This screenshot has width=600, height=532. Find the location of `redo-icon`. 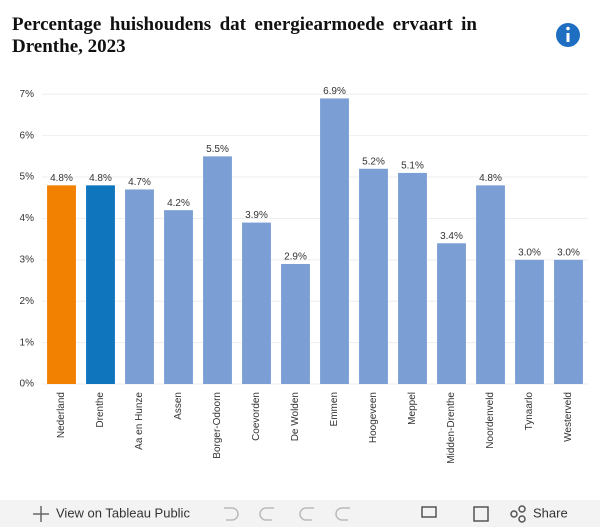

redo-icon is located at coordinates (266, 514).